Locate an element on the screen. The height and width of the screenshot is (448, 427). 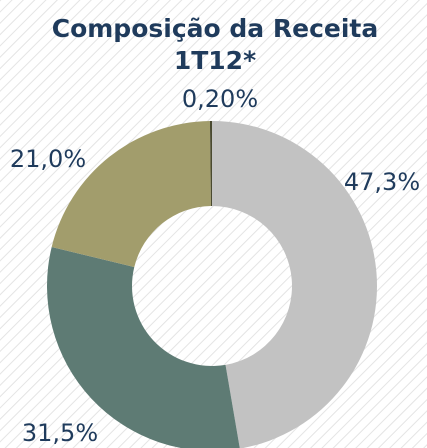
chart-title: Composição da Receita is located at coordinates (215, 28).